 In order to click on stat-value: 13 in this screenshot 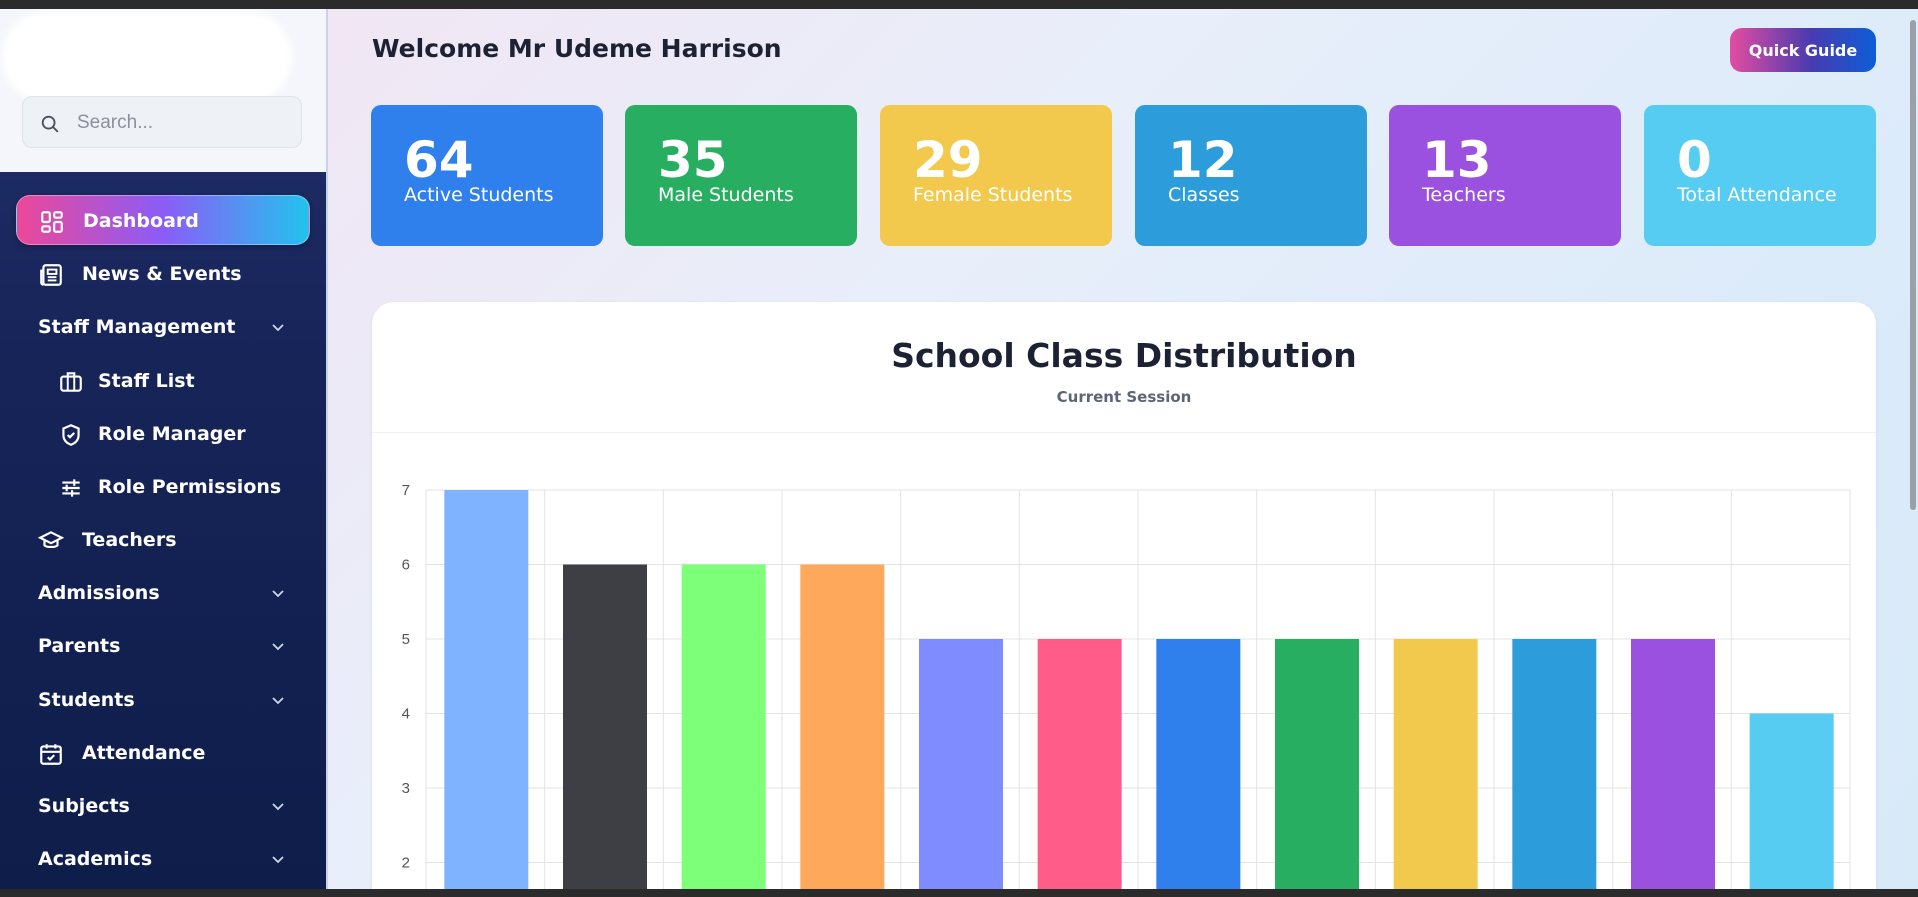, I will do `click(1457, 160)`.